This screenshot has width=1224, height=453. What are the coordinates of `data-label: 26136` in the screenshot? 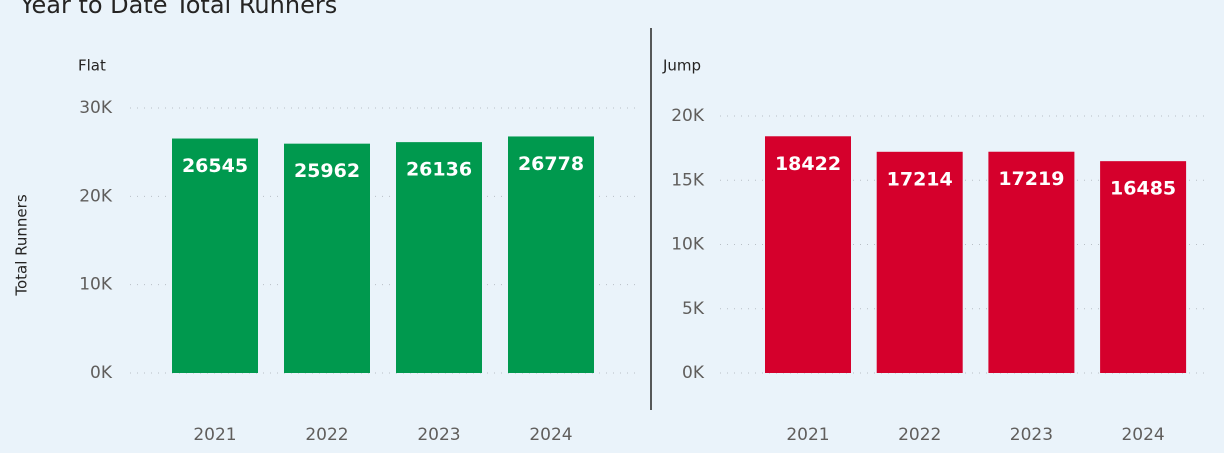 It's located at (439, 170).